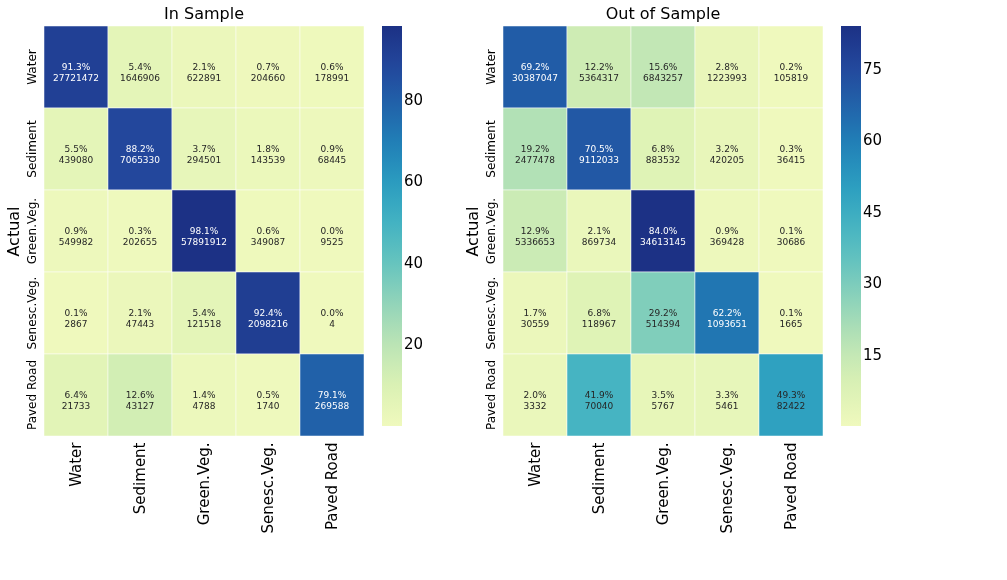 Image resolution: width=1007 pixels, height=580 pixels. What do you see at coordinates (332, 236) in the screenshot?
I see `data-label: 0.0% 9525` at bounding box center [332, 236].